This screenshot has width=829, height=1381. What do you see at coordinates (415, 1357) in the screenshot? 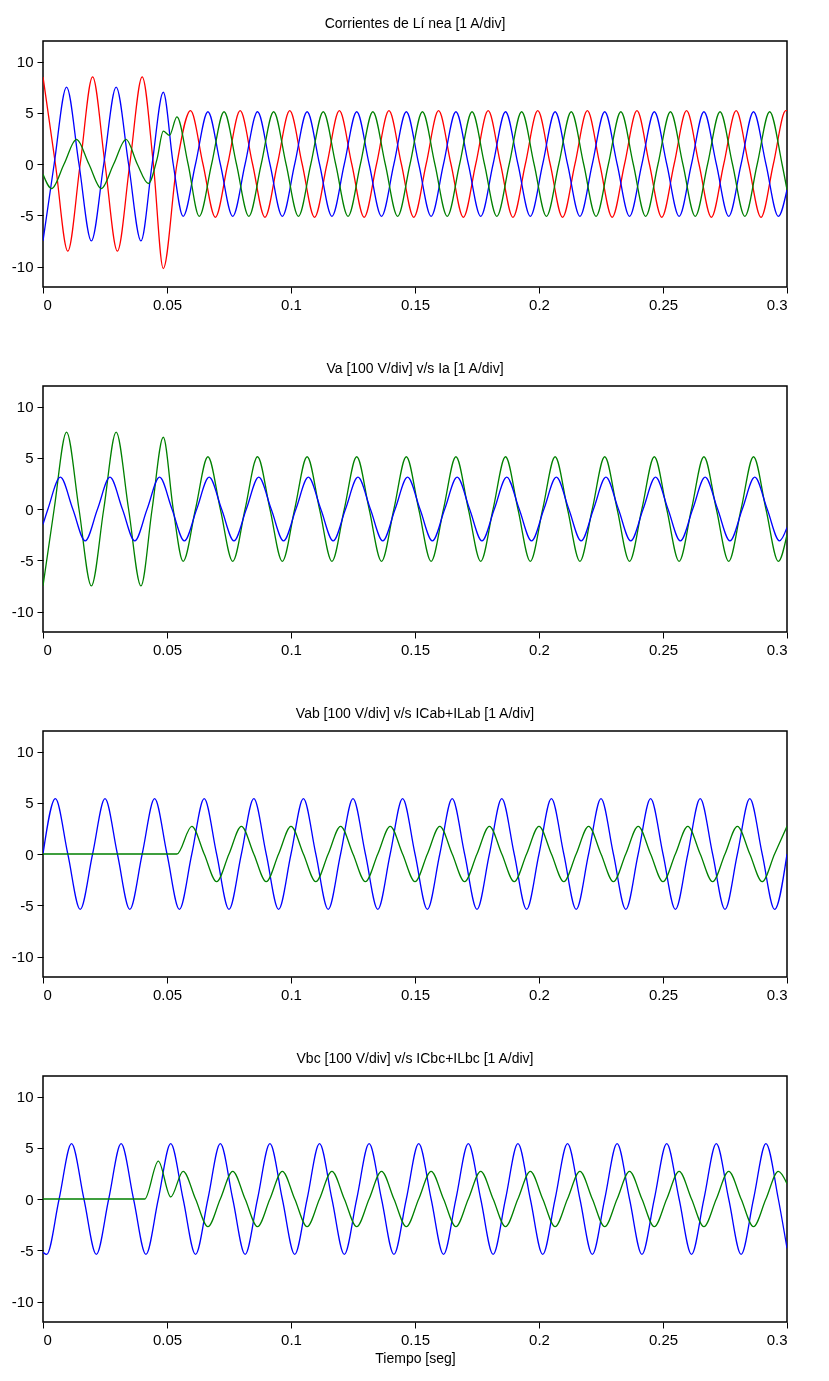
I see `x-axis-title: Tiempo [seg]` at bounding box center [415, 1357].